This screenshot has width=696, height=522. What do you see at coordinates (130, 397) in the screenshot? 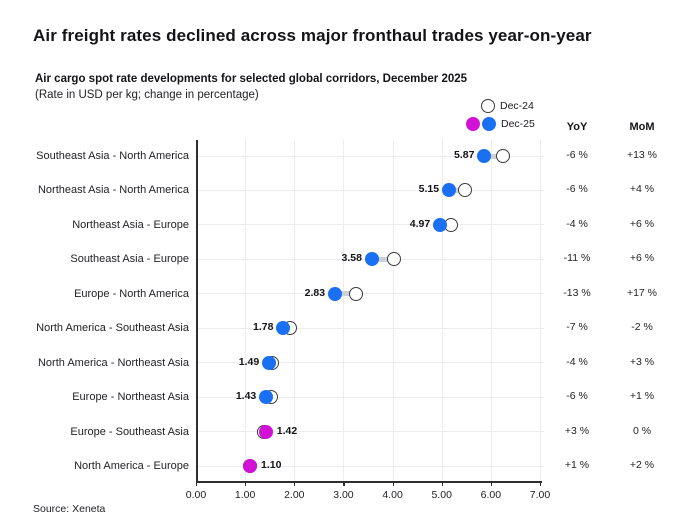
I see `corridor-label: Europe - Northeast Asia` at bounding box center [130, 397].